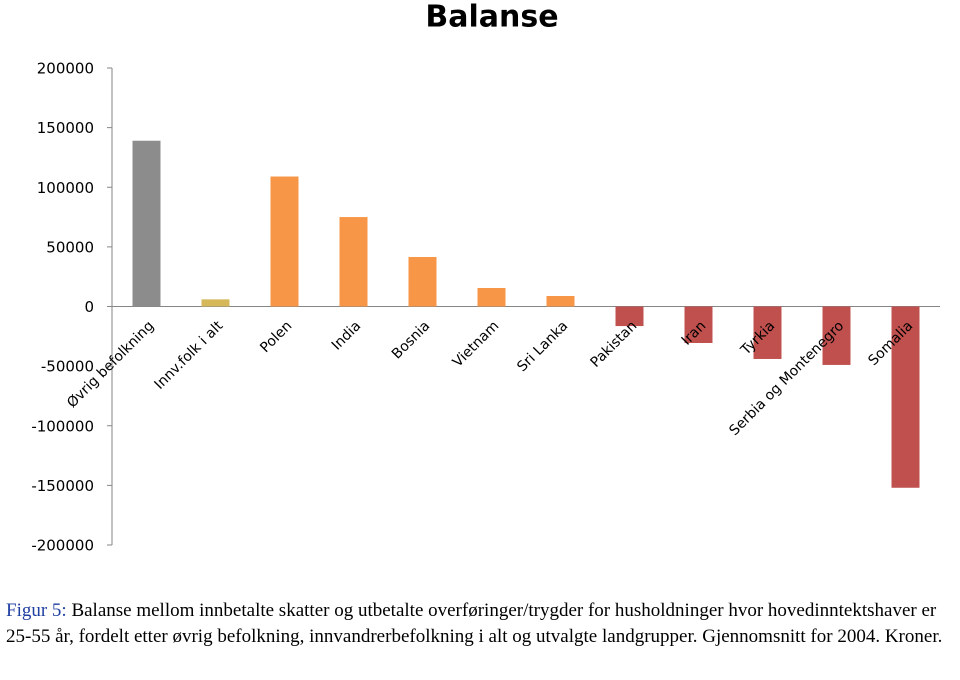 The width and height of the screenshot is (960, 680). What do you see at coordinates (614, 344) in the screenshot?
I see `x-tick-label: Pakistan` at bounding box center [614, 344].